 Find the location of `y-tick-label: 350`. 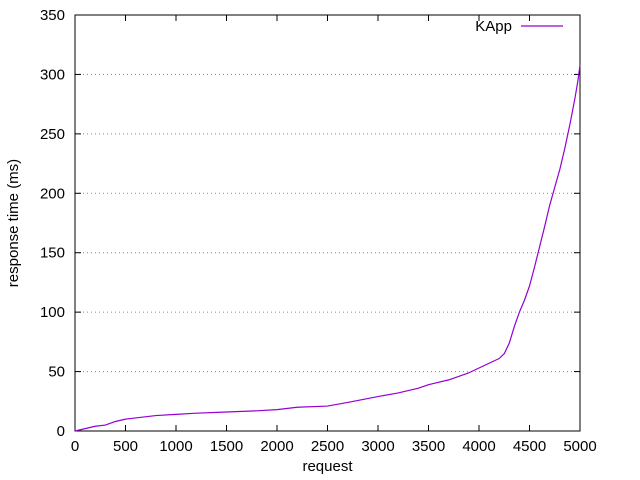

y-tick-label: 350 is located at coordinates (52, 15).